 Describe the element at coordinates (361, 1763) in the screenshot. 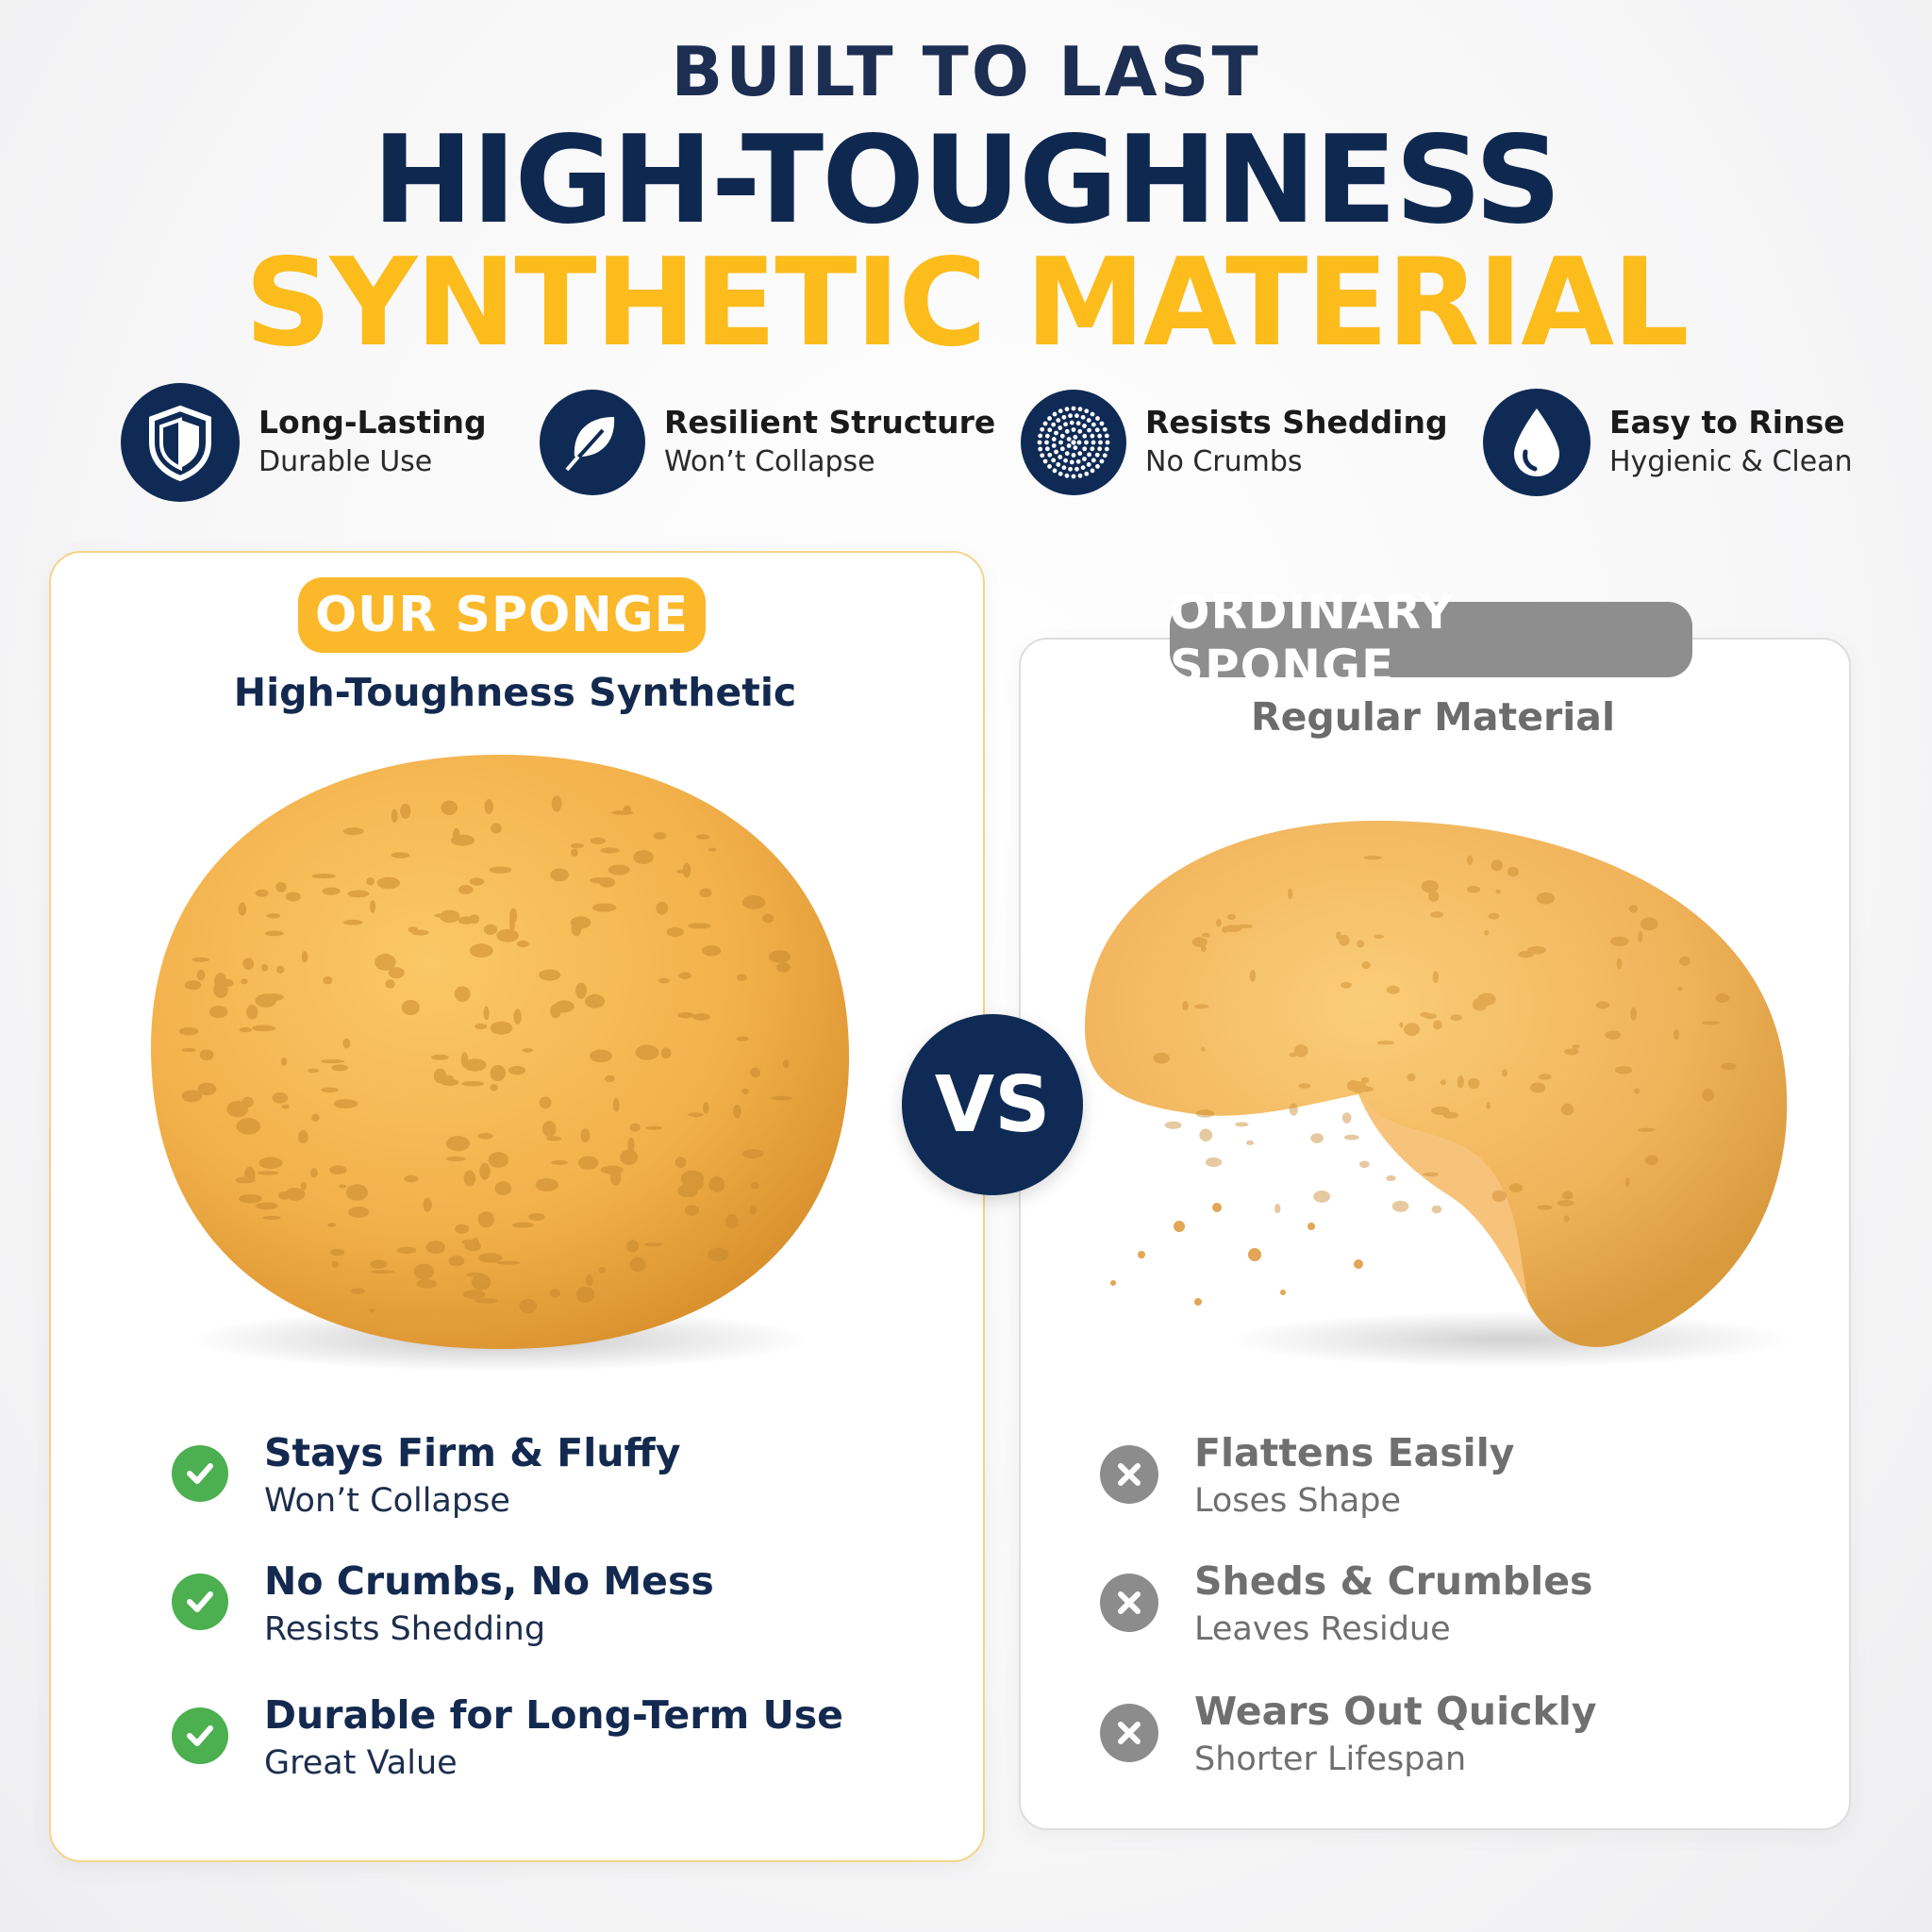

I see `point-subtitle: Great Value` at that location.